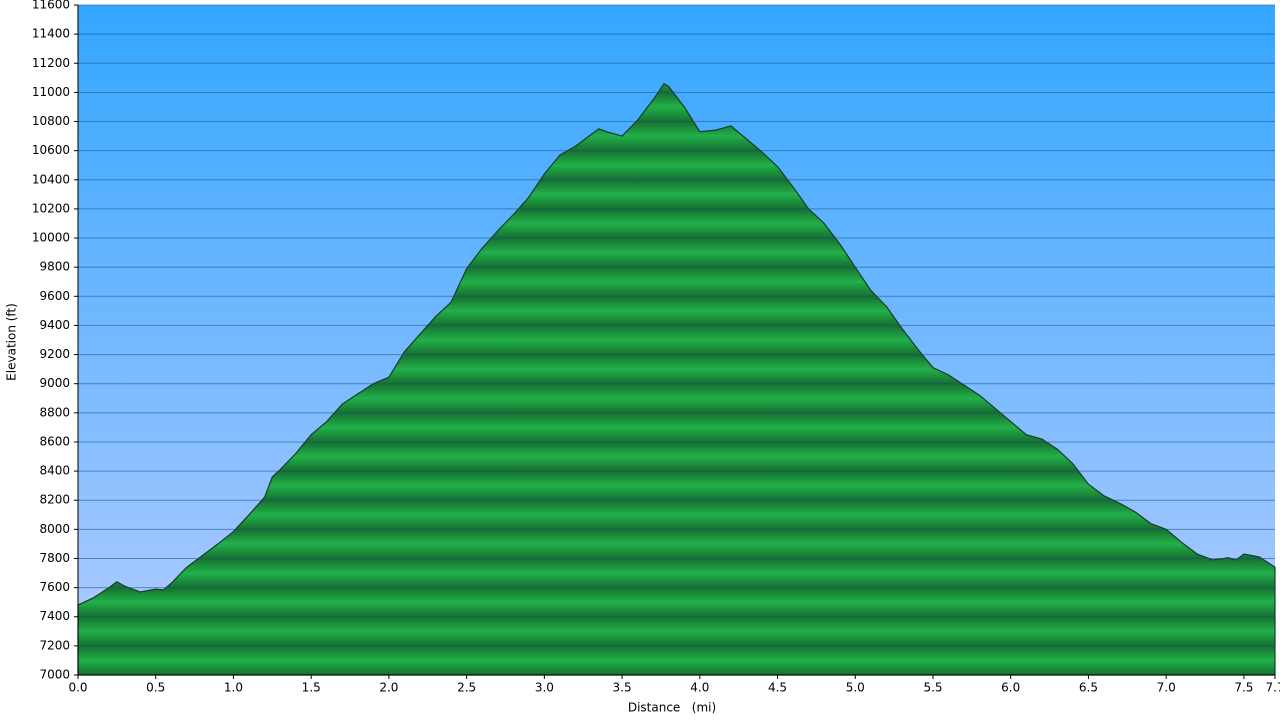  Describe the element at coordinates (51, 179) in the screenshot. I see `y-tick-label: 10400` at that location.